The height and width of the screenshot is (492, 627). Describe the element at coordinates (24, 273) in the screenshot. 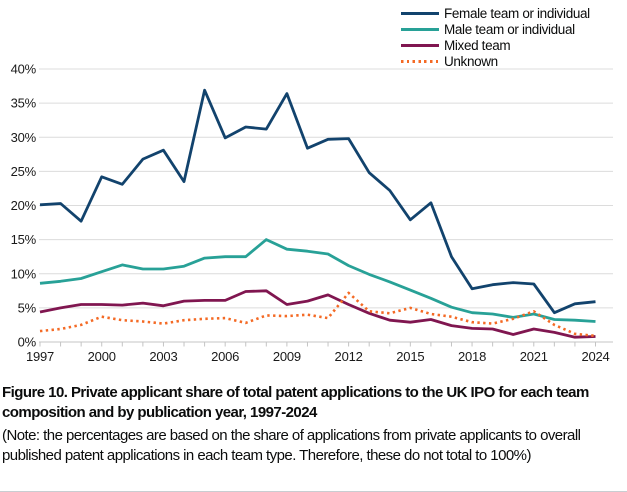

I see `y-axis-tick-label: 10%` at that location.